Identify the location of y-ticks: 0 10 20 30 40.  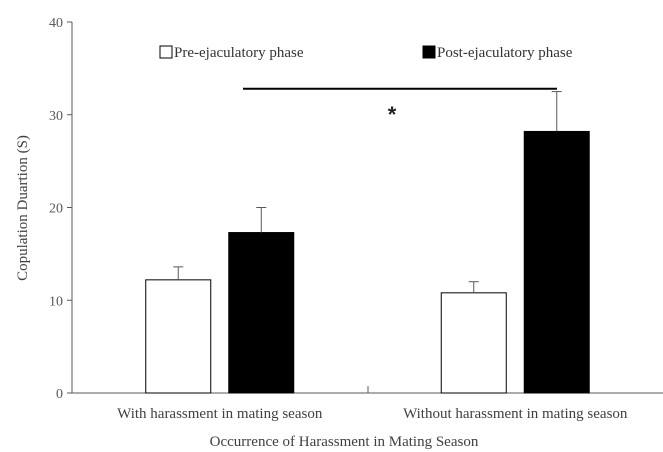
(60, 209).